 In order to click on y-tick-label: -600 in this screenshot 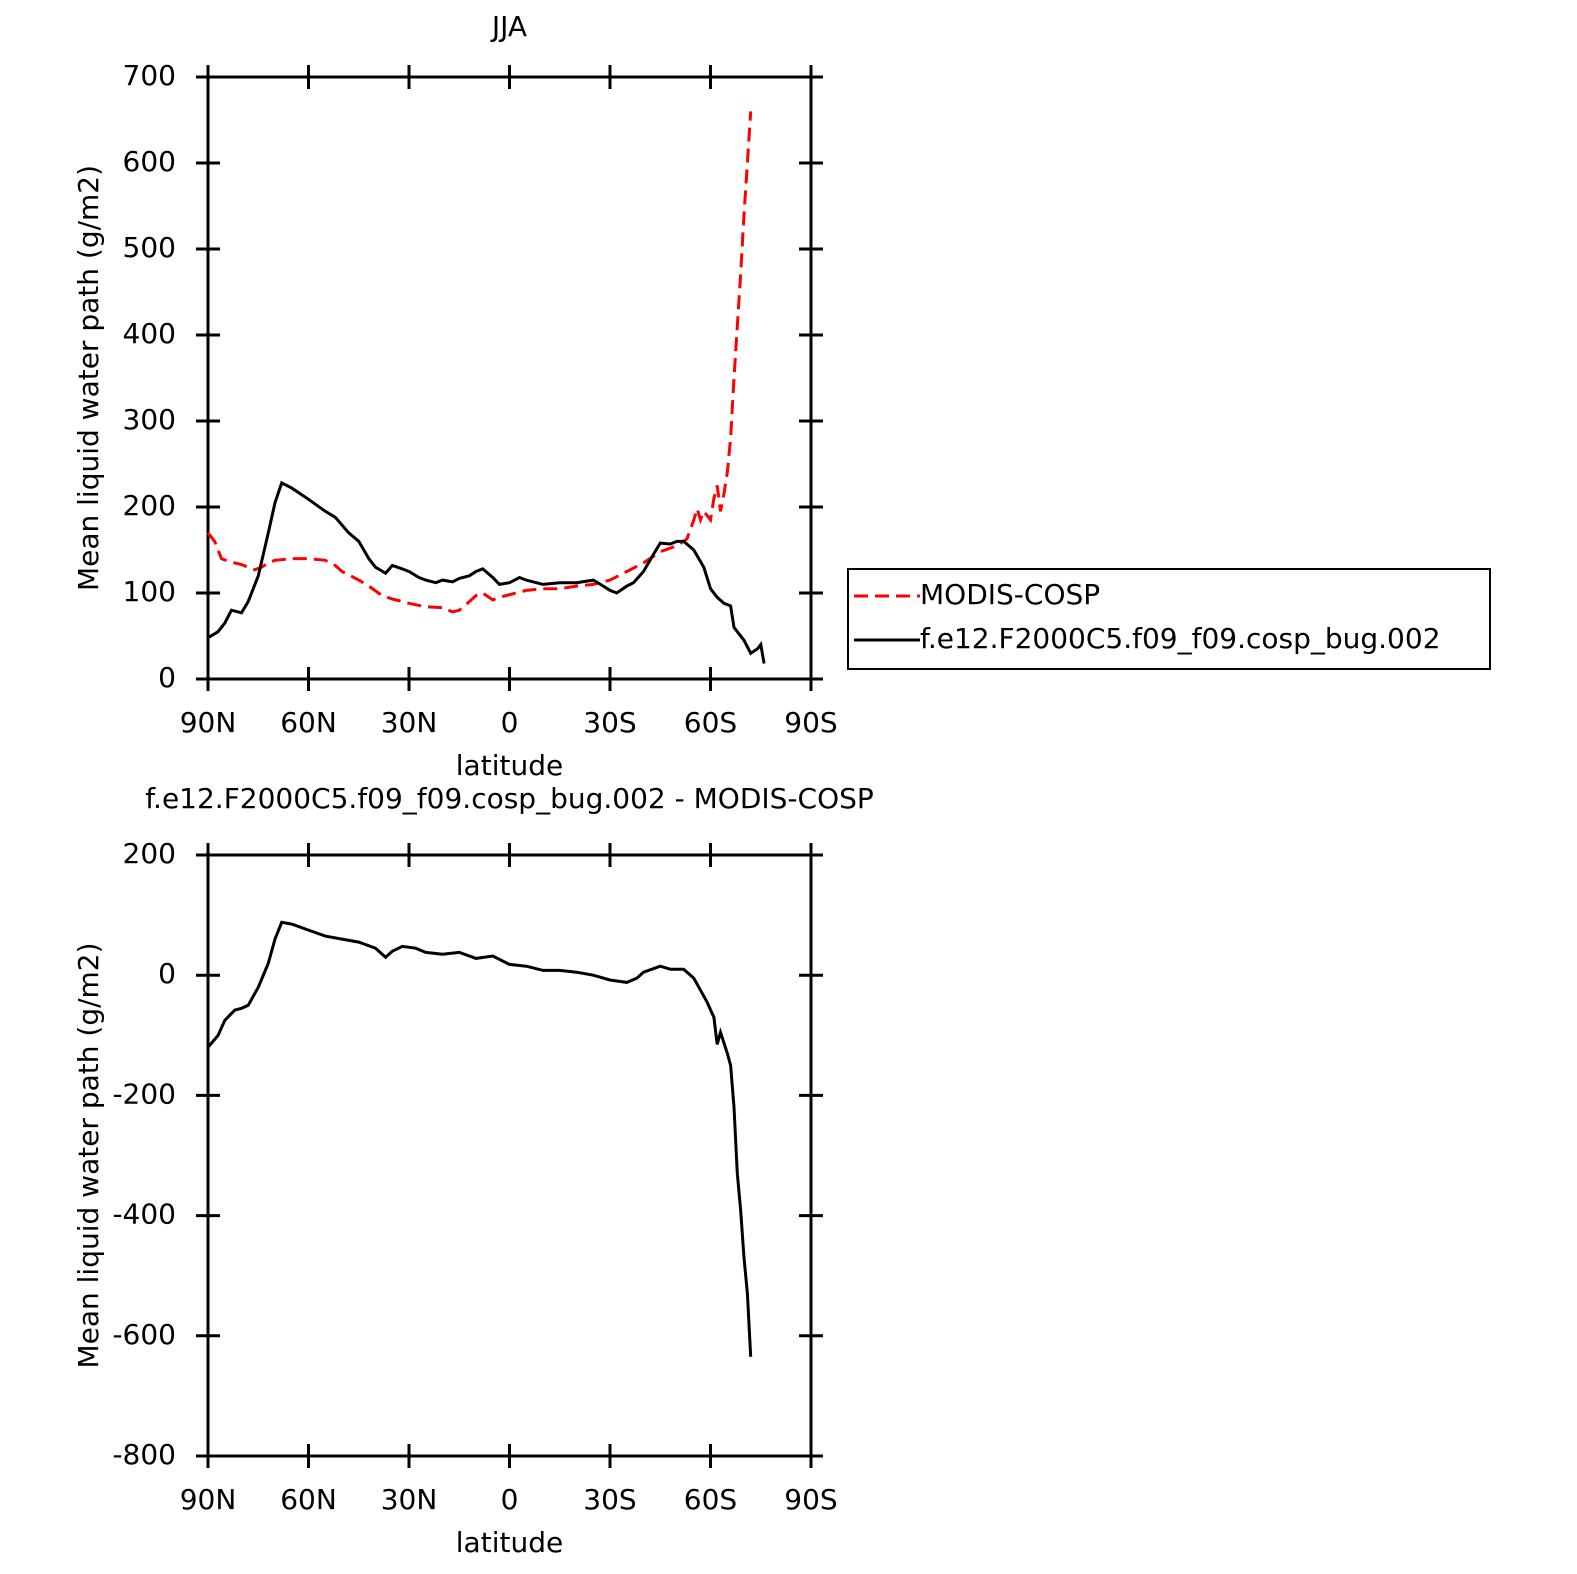, I will do `click(144, 1334)`.